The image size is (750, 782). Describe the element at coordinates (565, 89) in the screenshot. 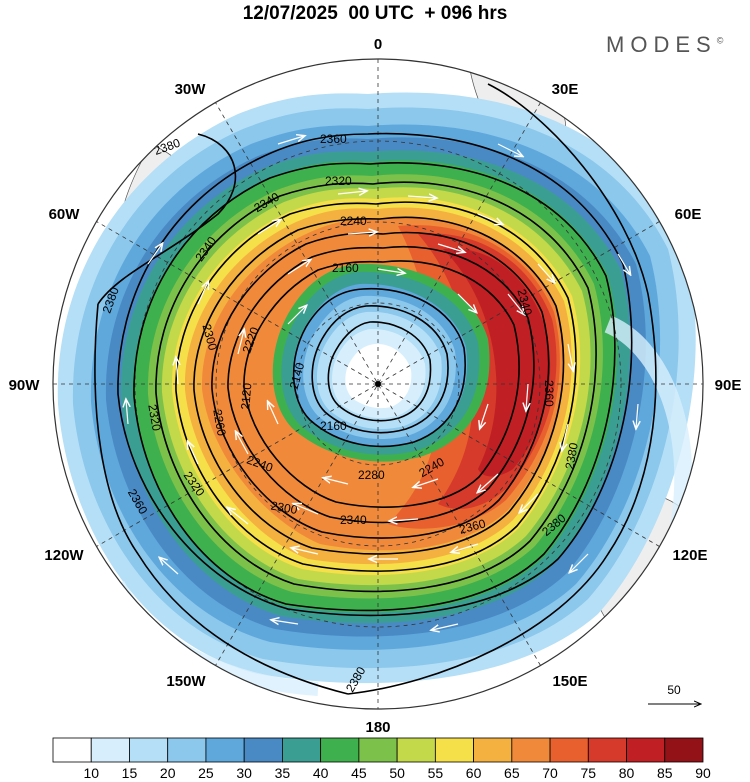

I see `lon-label-30e: 30E` at that location.